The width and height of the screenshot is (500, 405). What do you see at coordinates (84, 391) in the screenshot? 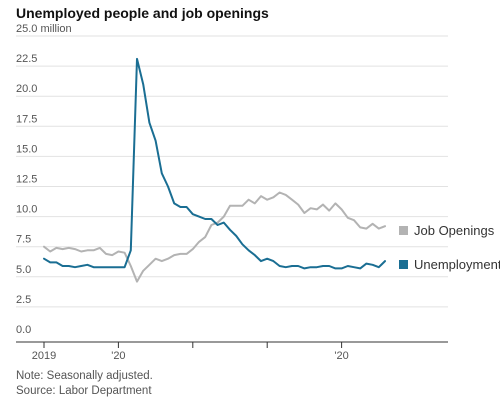
I see `chart-source: Source: Labor Department` at bounding box center [84, 391].